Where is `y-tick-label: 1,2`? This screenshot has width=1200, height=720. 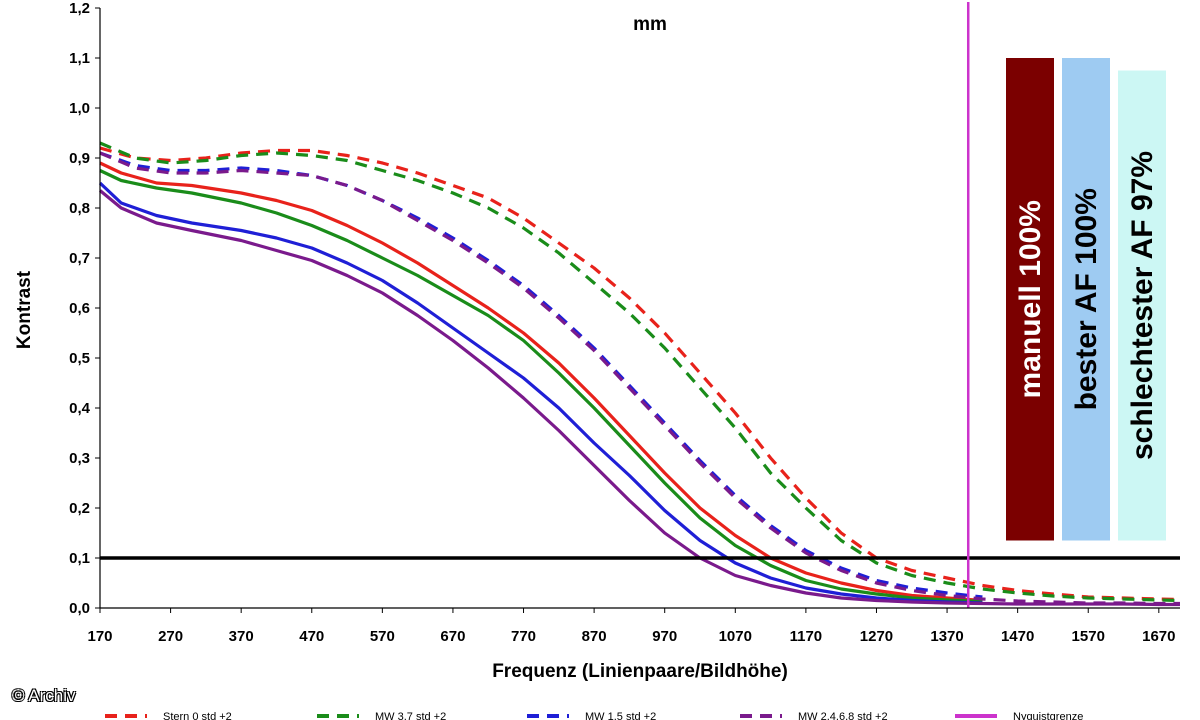 y-tick-label: 1,2 is located at coordinates (79, 8).